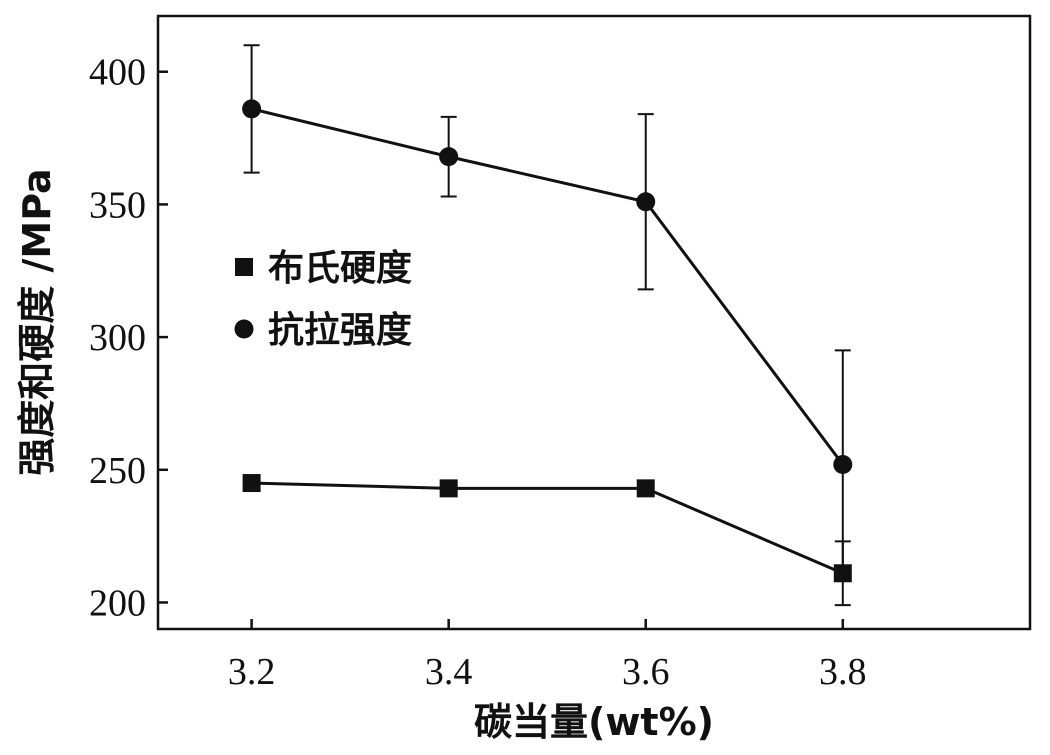 This screenshot has width=1050, height=755. What do you see at coordinates (547, 656) in the screenshot?
I see `x-axis: 3.2 3.4 3.6 3.8` at bounding box center [547, 656].